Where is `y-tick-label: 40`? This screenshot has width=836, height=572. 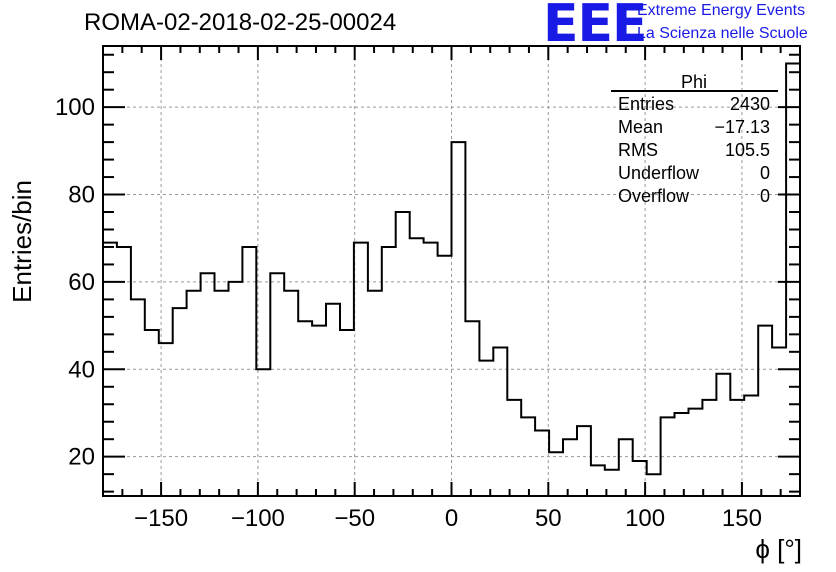 y-tick-label: 40 is located at coordinates (81, 369).